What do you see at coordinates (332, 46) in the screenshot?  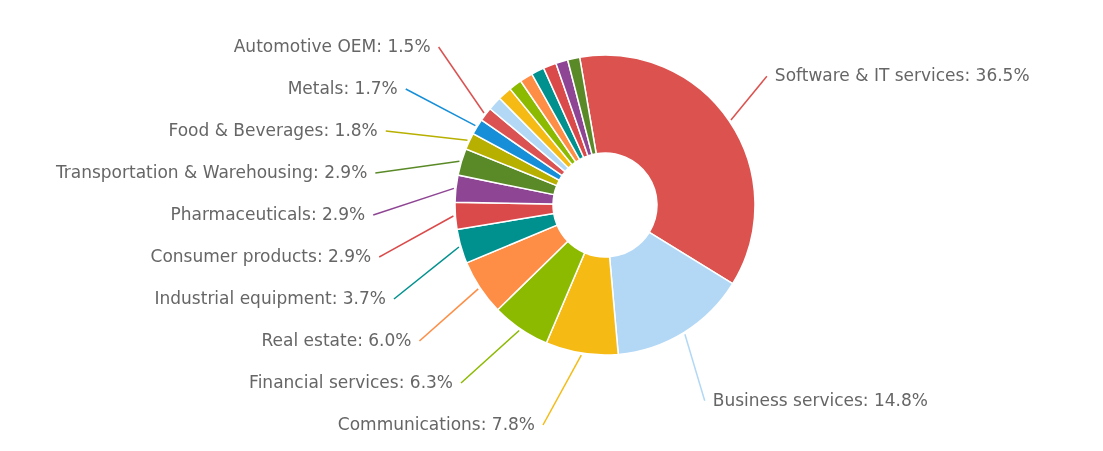 I see `slice-label: Automotive OEM: 1.5%` at bounding box center [332, 46].